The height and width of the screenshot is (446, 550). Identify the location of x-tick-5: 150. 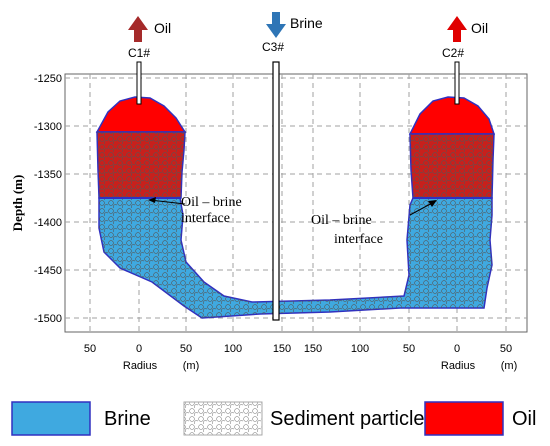
(282, 349).